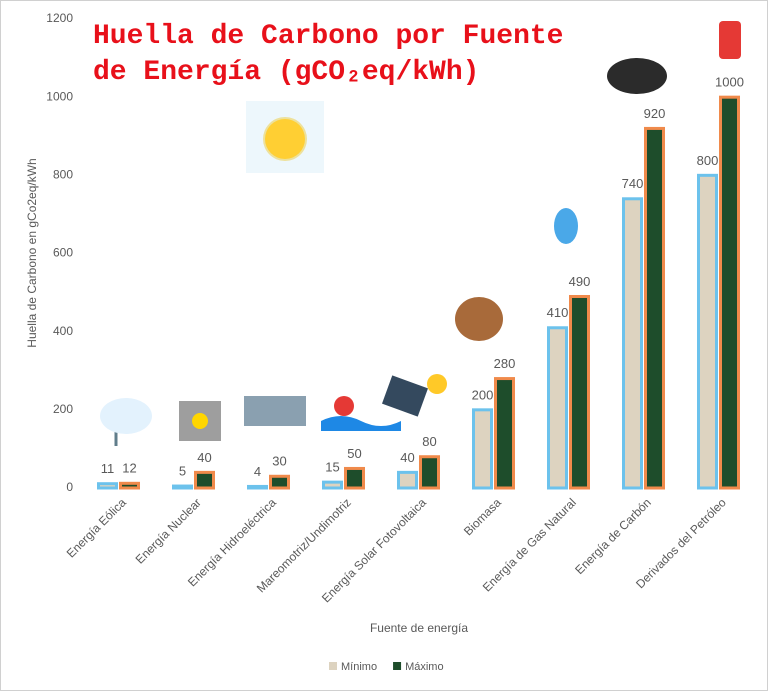 This screenshot has height=691, width=768. I want to click on value-label: 200, so click(483, 394).